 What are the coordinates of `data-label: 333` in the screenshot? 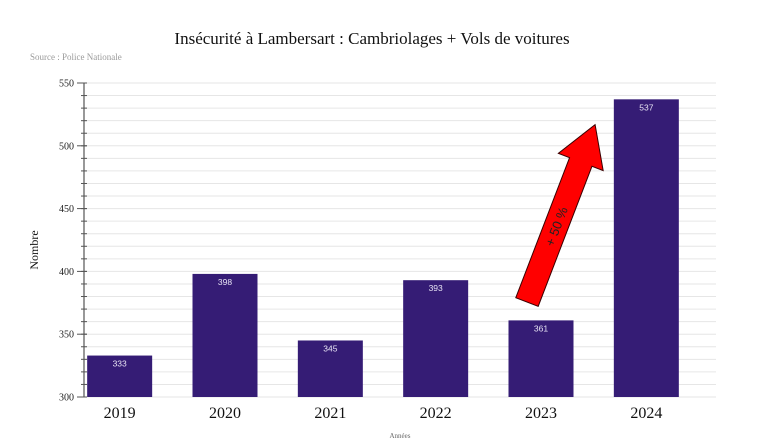 It's located at (120, 364).